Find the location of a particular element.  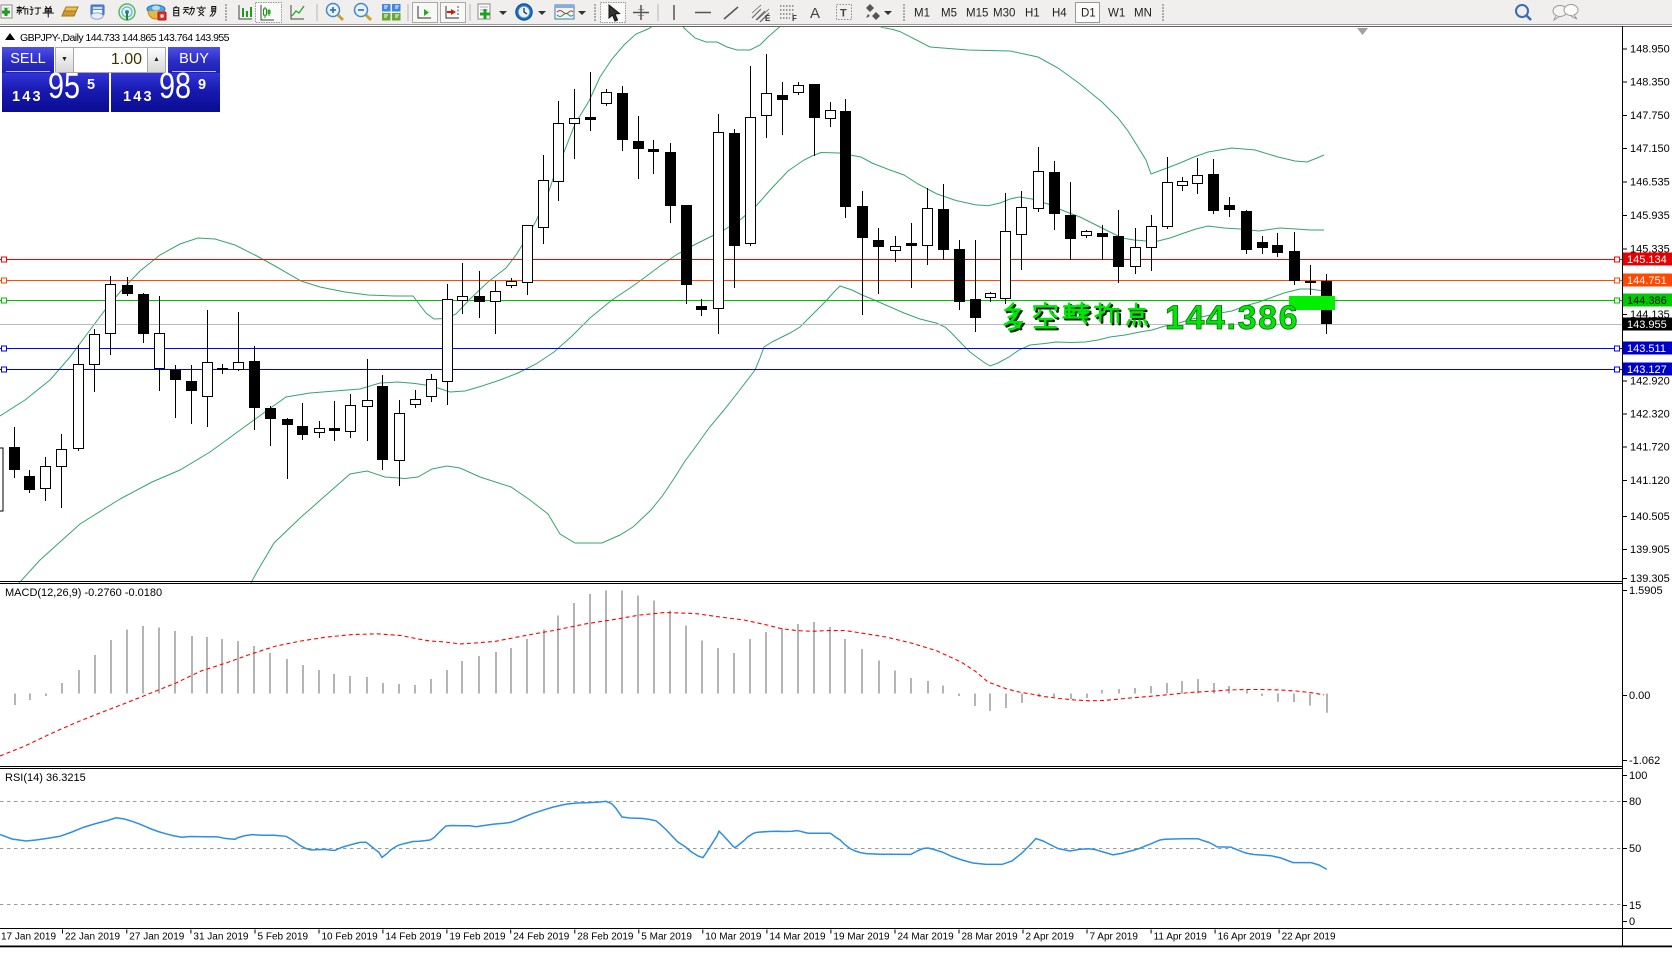

svg-text: E is located at coordinates (768, 18).